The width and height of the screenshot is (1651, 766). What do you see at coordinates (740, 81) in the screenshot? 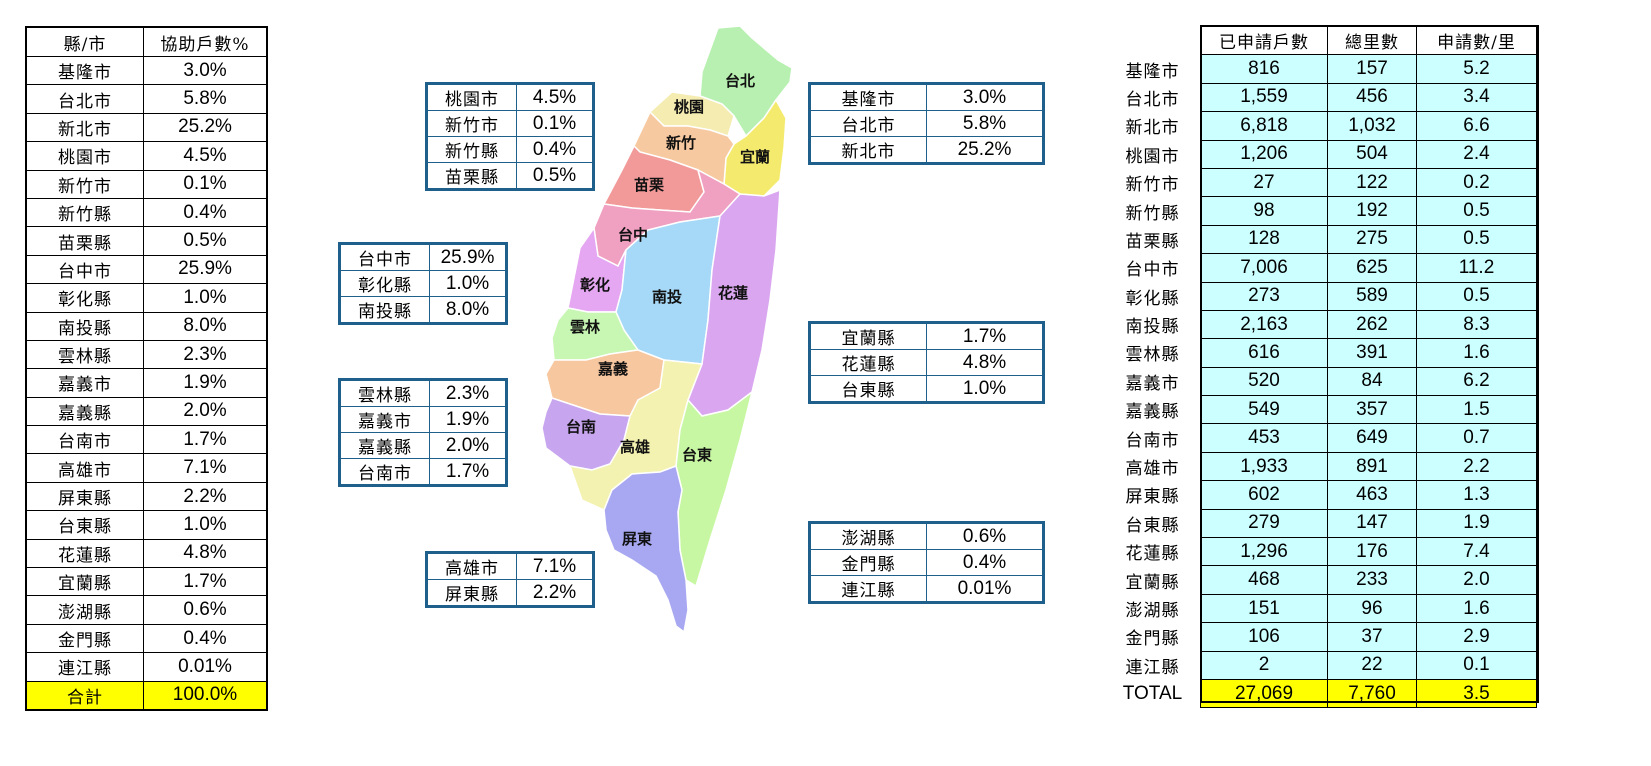
I see `map-label-taipei: 台北` at bounding box center [740, 81].